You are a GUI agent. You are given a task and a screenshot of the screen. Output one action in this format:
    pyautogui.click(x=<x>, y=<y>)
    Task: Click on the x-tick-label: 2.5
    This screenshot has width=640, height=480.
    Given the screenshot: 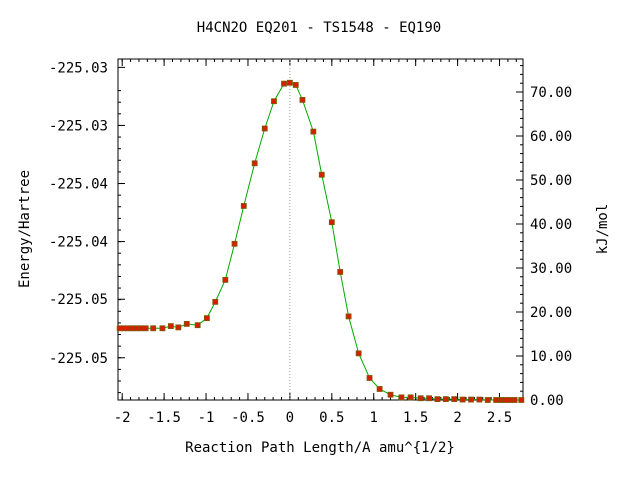 What is the action you would take?
    pyautogui.click(x=499, y=418)
    